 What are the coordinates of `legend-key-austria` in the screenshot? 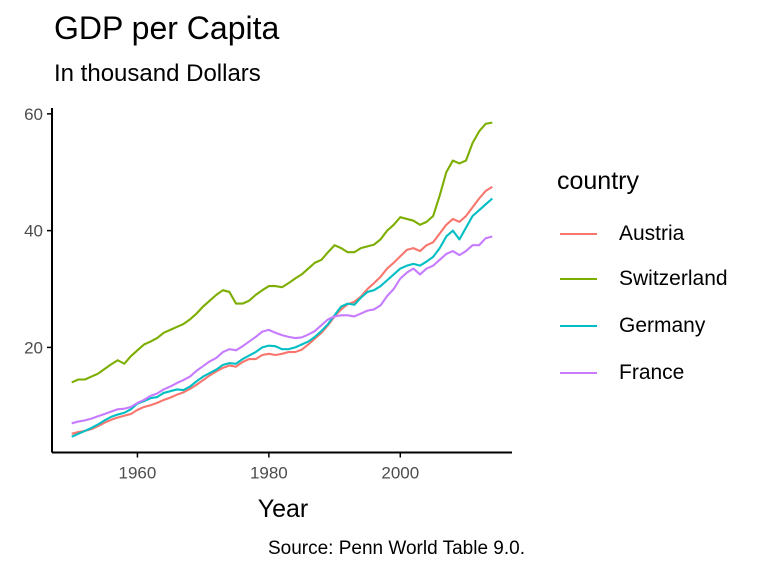 It's located at (578, 234).